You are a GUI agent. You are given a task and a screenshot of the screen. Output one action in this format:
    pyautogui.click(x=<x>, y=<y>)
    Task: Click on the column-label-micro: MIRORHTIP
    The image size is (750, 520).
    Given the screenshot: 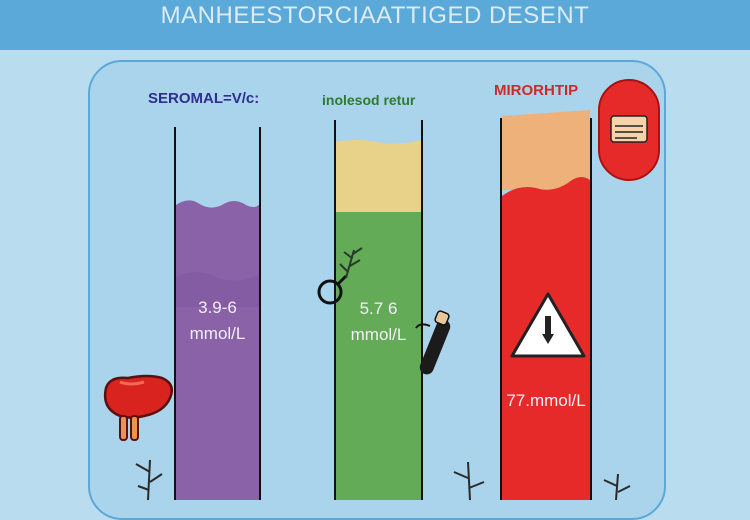 What is the action you would take?
    pyautogui.click(x=536, y=90)
    